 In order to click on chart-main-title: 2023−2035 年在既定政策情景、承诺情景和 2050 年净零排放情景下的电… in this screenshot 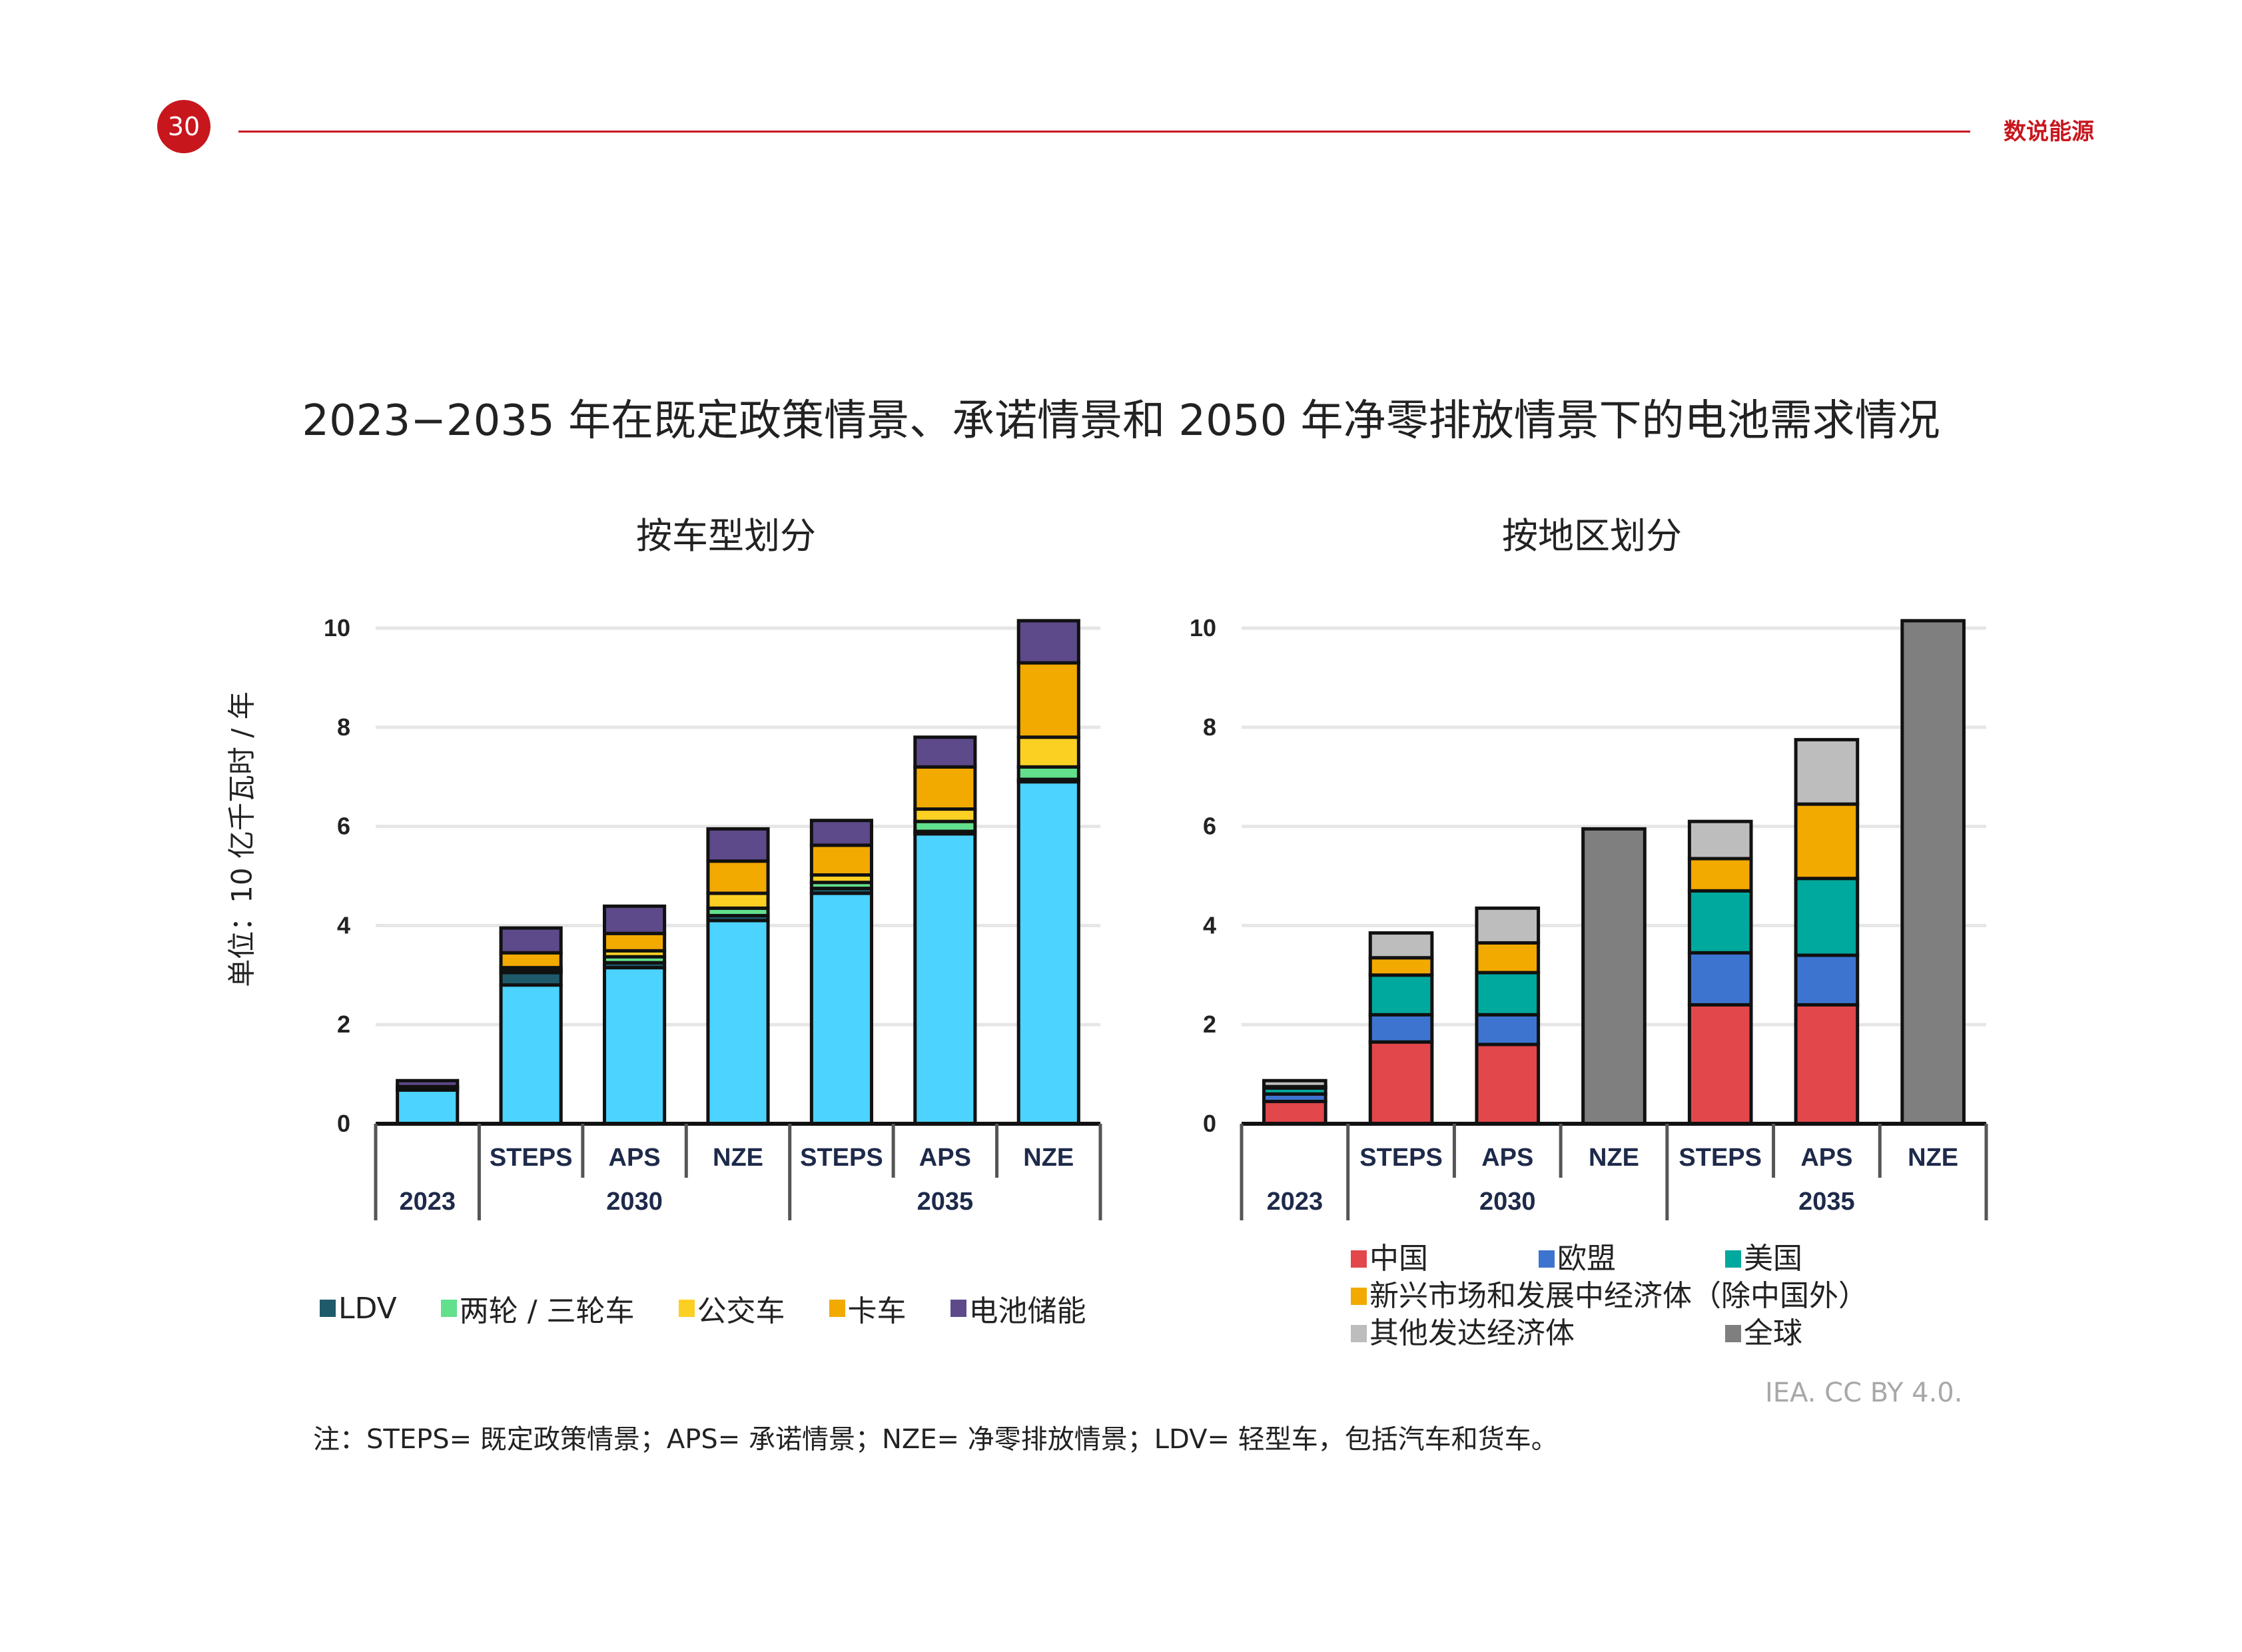, I will do `click(1121, 421)`.